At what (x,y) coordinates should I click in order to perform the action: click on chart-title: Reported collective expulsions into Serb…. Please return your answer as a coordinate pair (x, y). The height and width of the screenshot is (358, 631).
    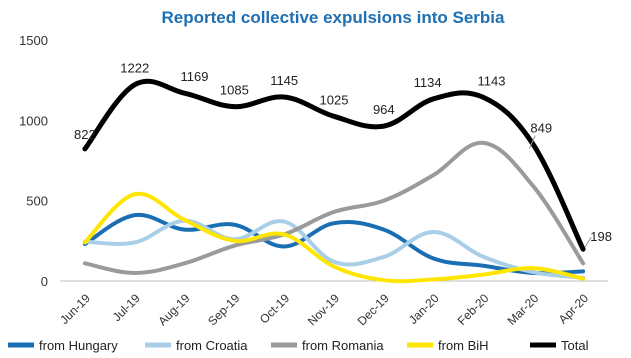
    Looking at the image, I should click on (333, 17).